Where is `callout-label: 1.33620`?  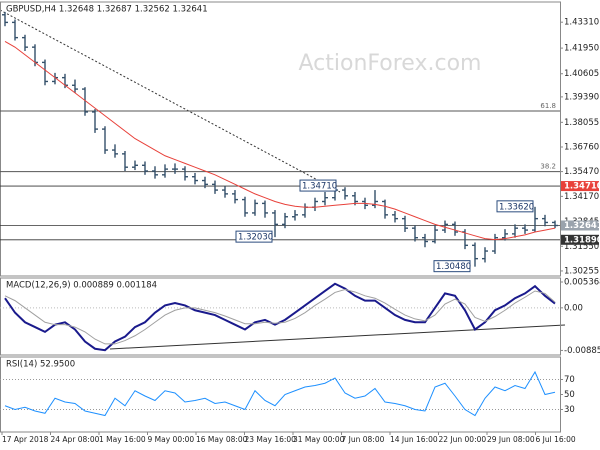 callout-label: 1.33620 is located at coordinates (516, 207).